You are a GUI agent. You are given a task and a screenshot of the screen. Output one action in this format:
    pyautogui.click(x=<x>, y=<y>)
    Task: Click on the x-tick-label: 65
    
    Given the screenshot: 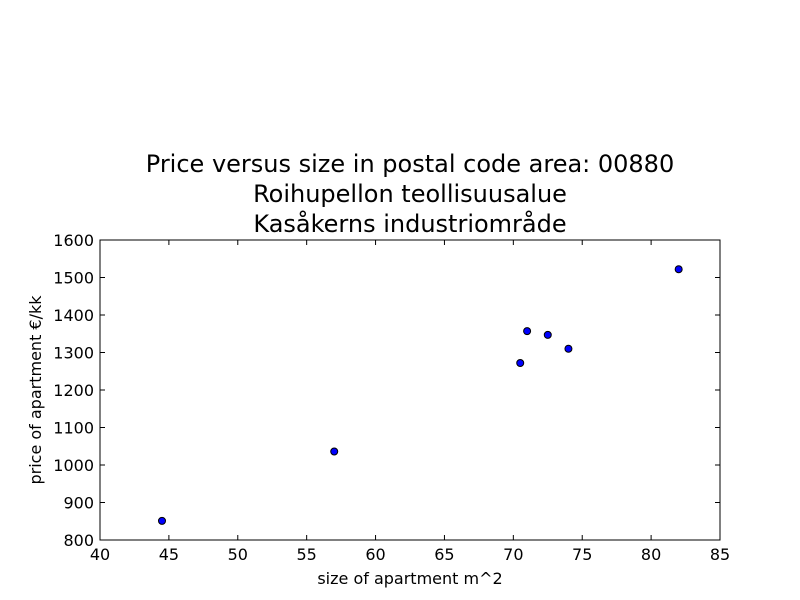 What is the action you would take?
    pyautogui.click(x=444, y=554)
    